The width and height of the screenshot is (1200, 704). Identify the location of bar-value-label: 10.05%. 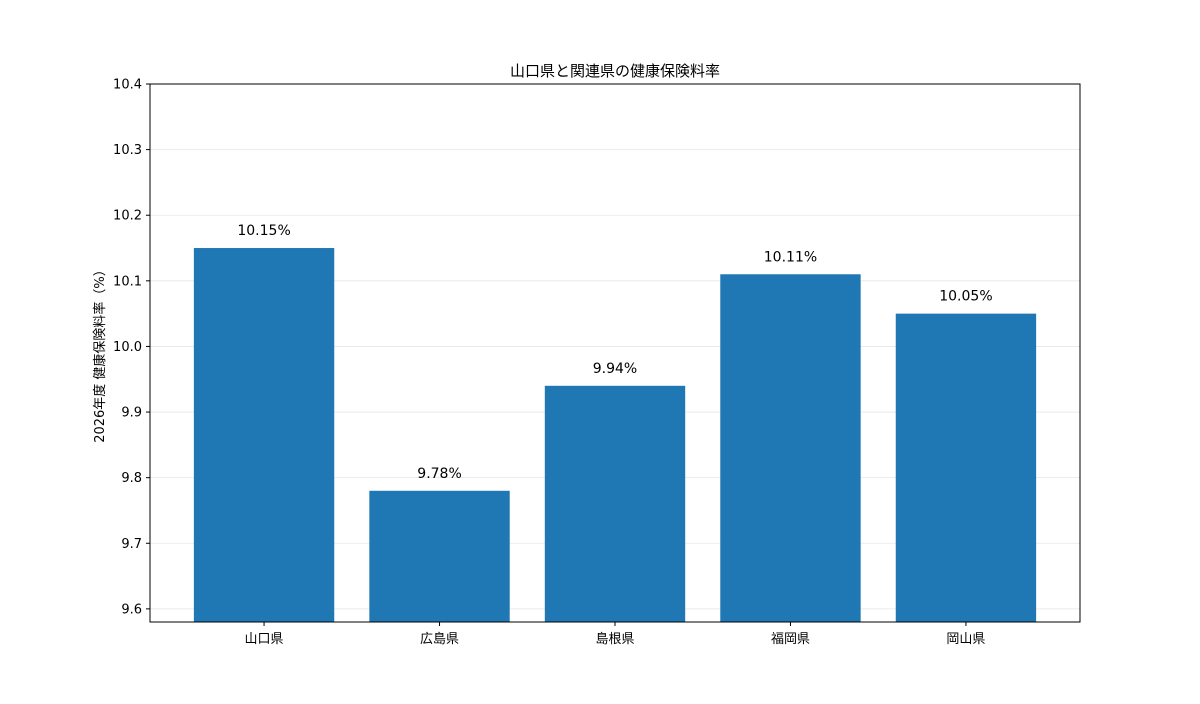
(965, 297).